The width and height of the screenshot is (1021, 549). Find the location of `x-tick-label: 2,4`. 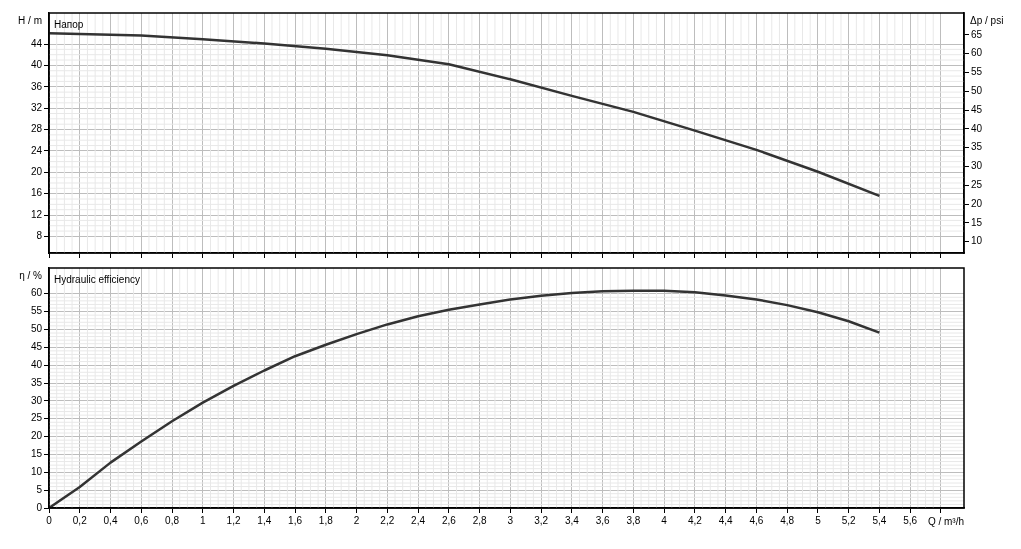

x-tick-label: 2,4 is located at coordinates (418, 520).